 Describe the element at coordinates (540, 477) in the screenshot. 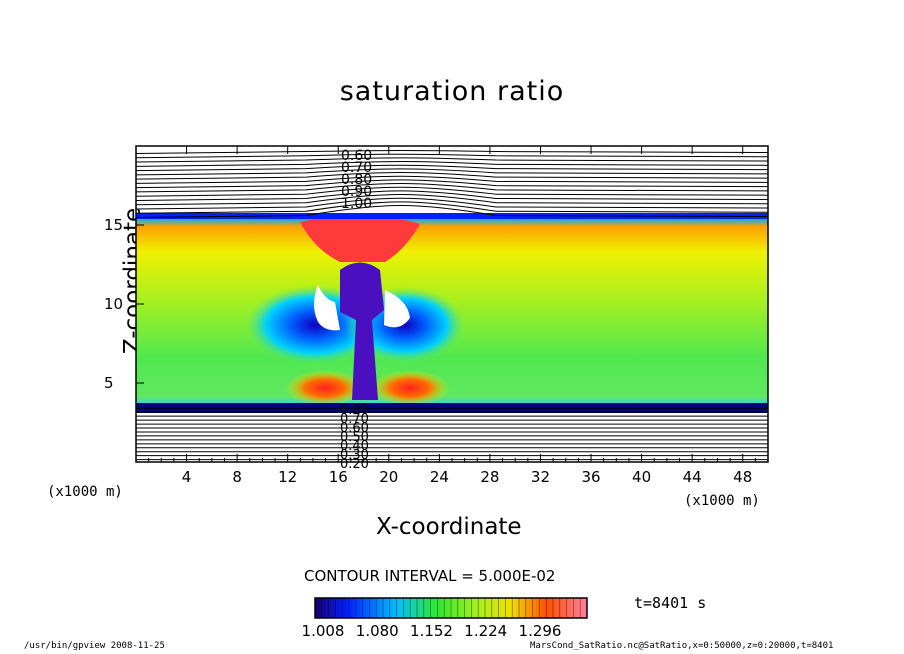

I see `x-tick-label: 32` at that location.